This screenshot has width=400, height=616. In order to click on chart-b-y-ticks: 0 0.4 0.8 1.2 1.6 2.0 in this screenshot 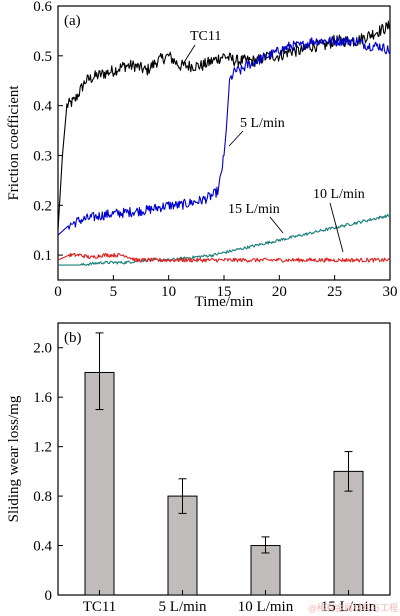, I will do `click(48, 472)`.